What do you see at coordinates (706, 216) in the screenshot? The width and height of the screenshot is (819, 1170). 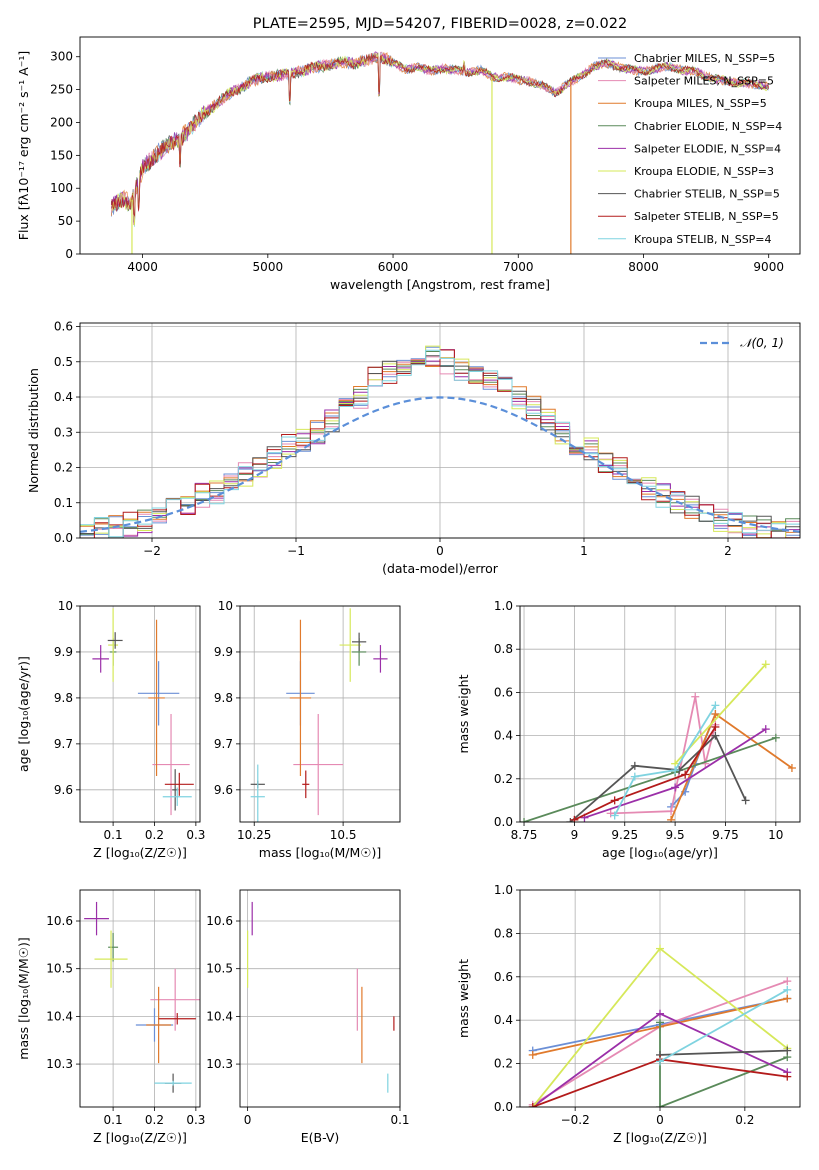 I see `legend-entry: Salpeter STELIB, N_SSP=5` at bounding box center [706, 216].